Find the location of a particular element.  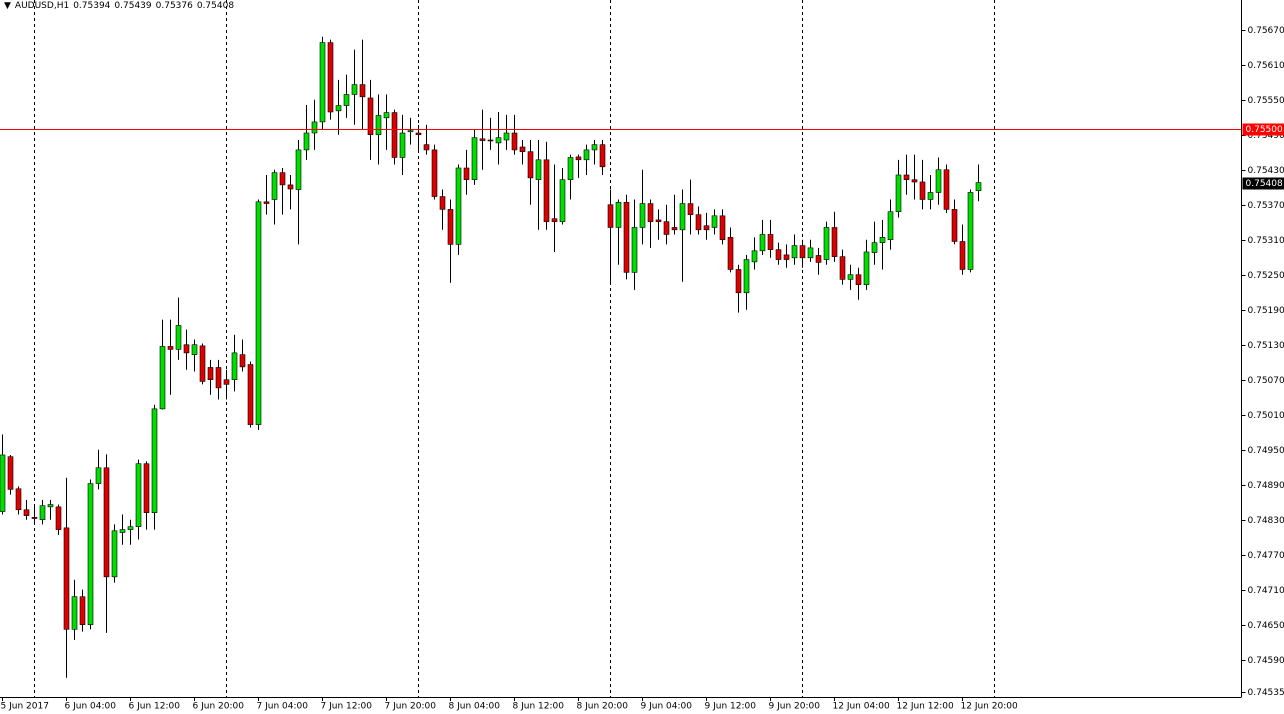

y-tick-label: 0.74830 is located at coordinates (1266, 521).